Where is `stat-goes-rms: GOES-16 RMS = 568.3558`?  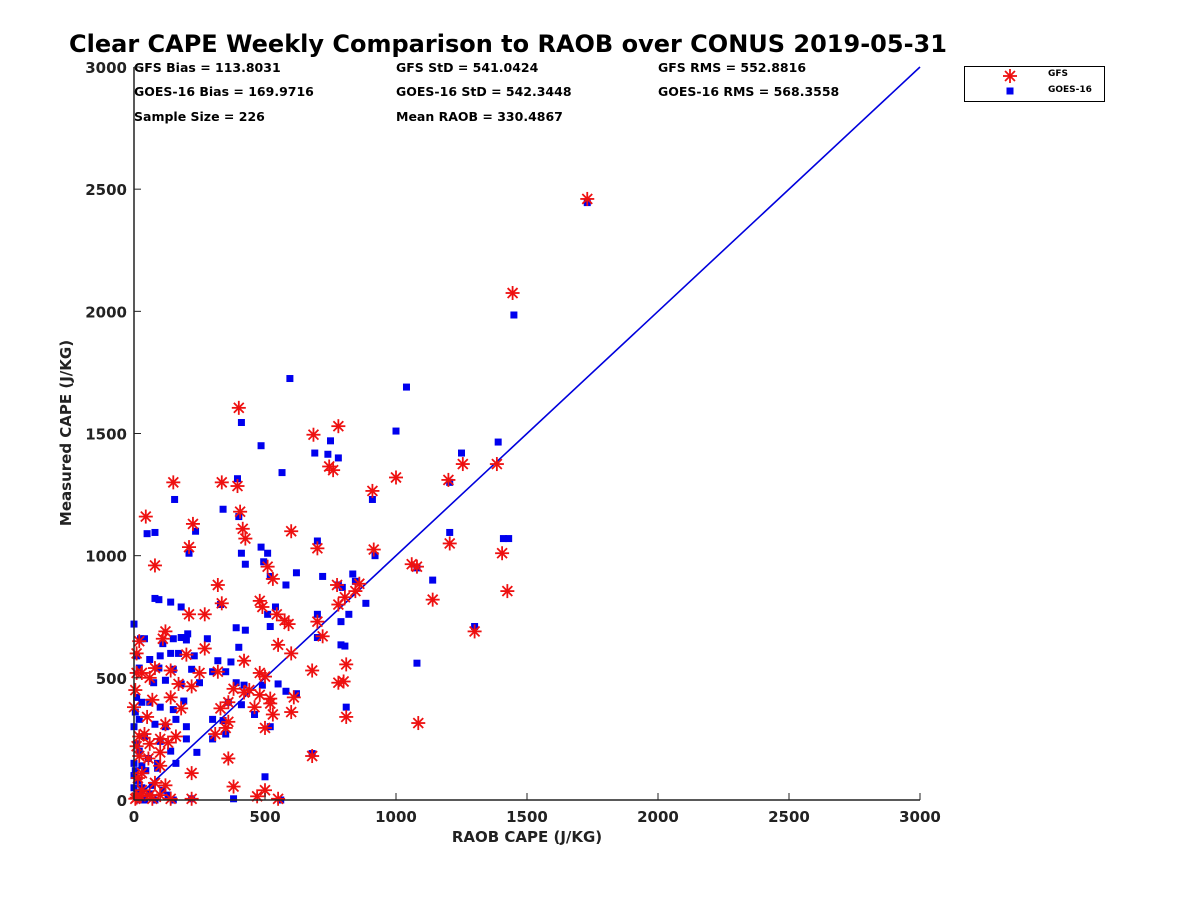
stat-goes-rms: GOES-16 RMS = 568.3558 is located at coordinates (749, 91).